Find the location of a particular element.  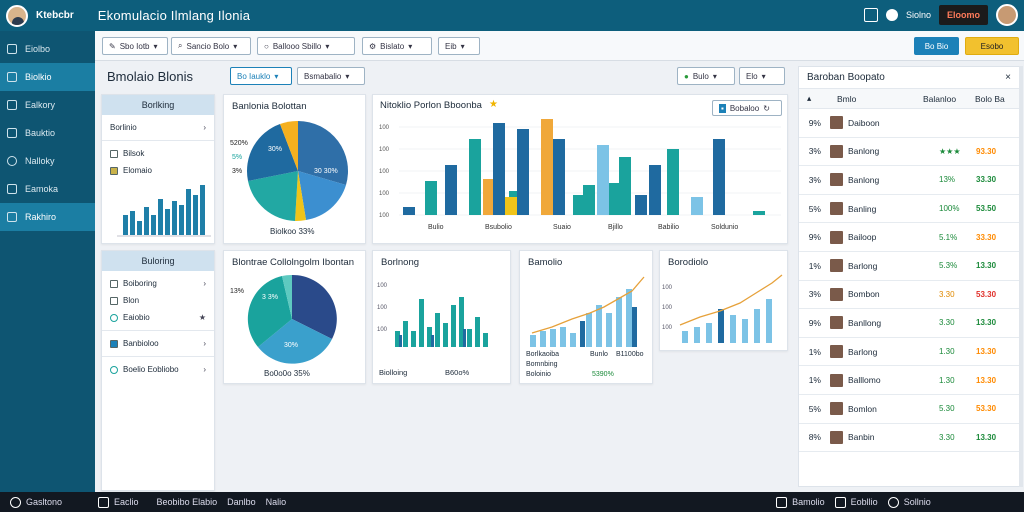

scrollbar is located at coordinates (1021, 276).